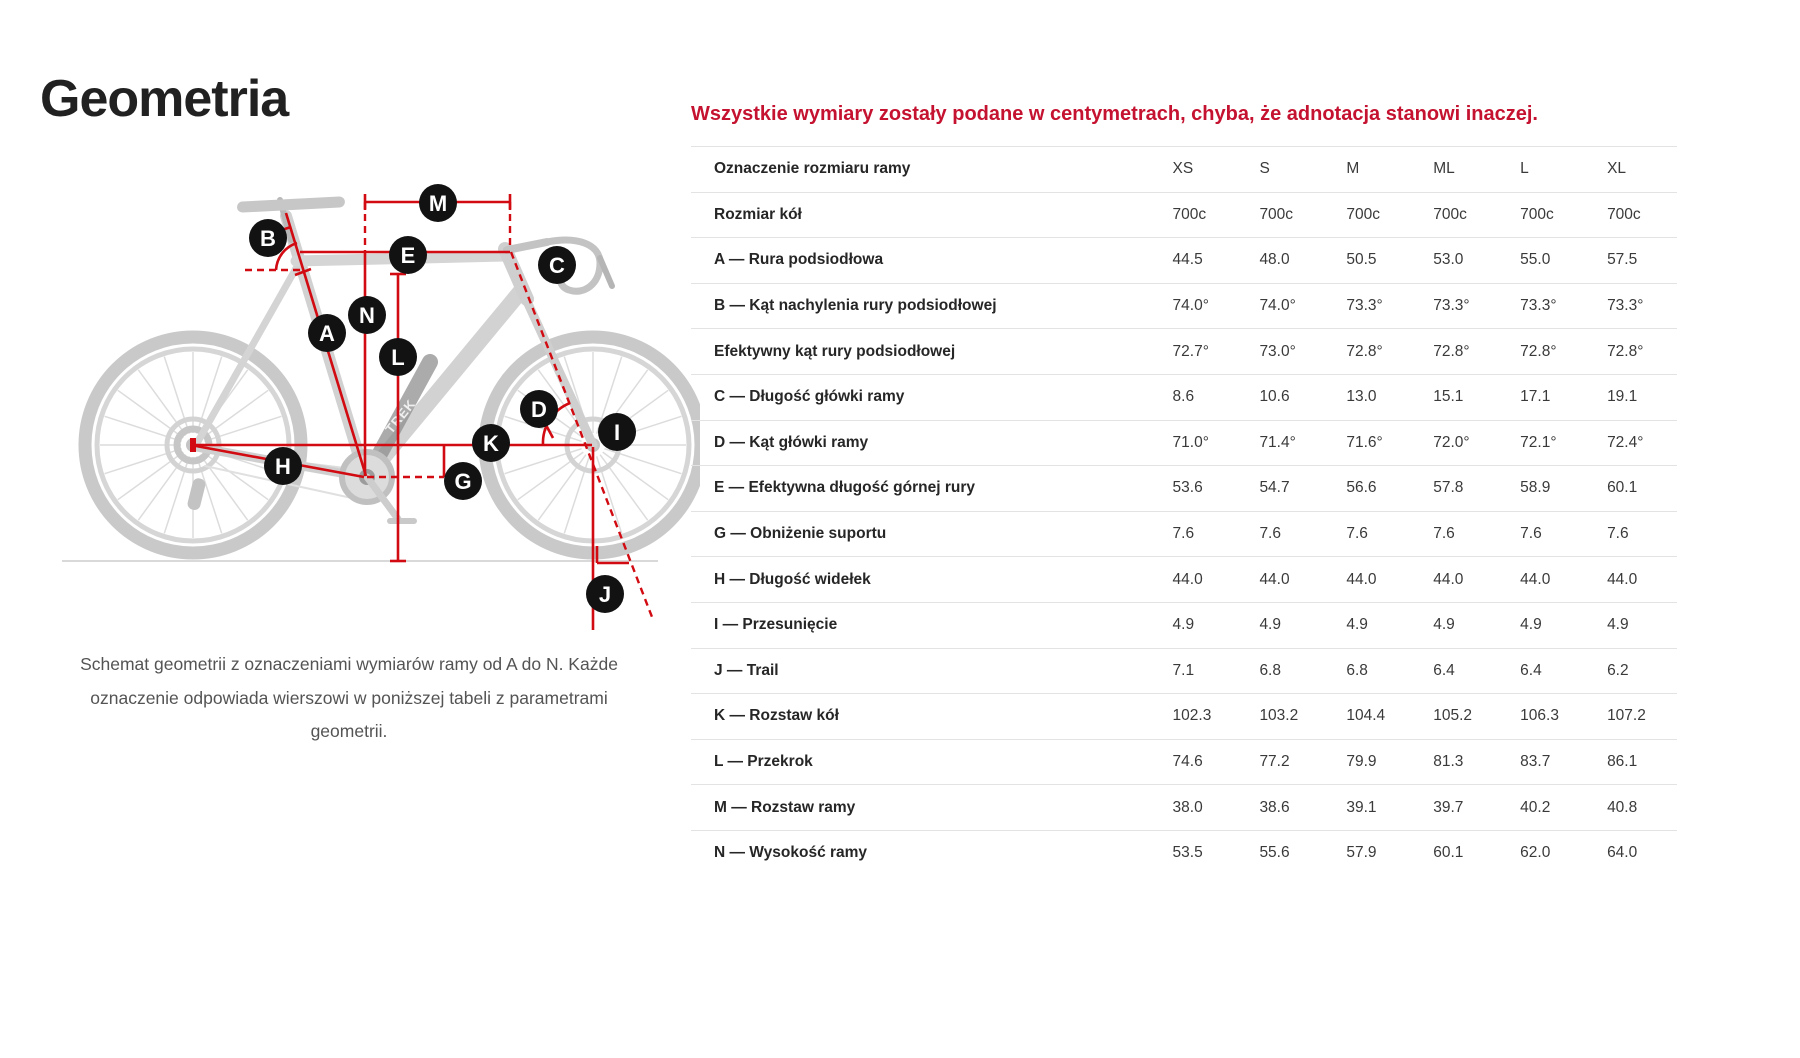  What do you see at coordinates (1626, 716) in the screenshot?
I see `row-value: 107.2` at bounding box center [1626, 716].